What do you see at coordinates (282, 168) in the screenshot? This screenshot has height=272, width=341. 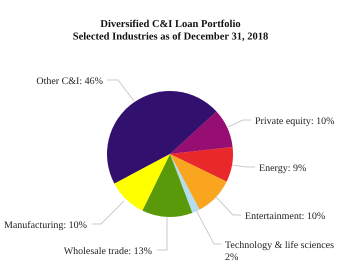 I see `slice-label: Energy: 9%` at bounding box center [282, 168].